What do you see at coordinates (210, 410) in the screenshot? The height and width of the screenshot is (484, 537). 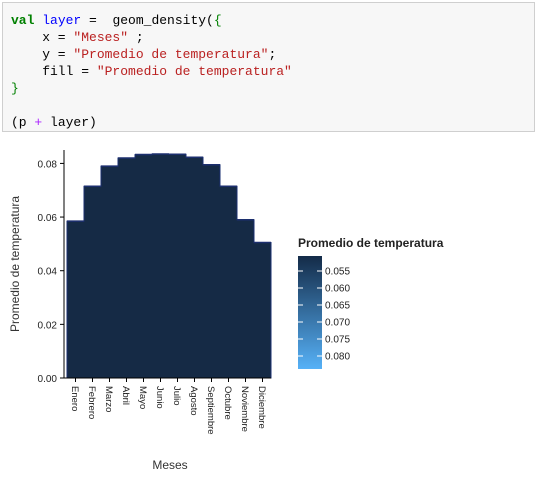 I see `x-tick-label: Septiembre` at bounding box center [210, 410].